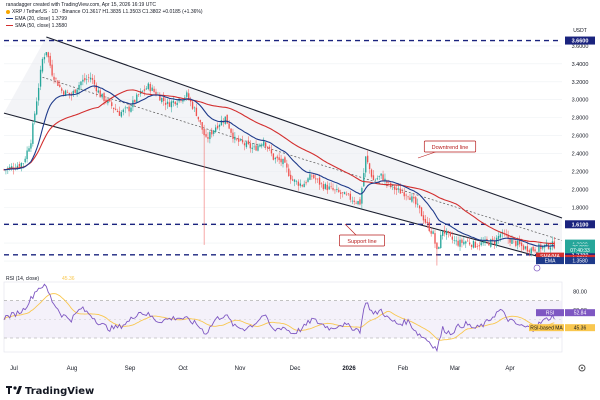 The image size is (600, 400). What do you see at coordinates (580, 137) in the screenshot?
I see `price-tick-label: 2.6000` at bounding box center [580, 137].